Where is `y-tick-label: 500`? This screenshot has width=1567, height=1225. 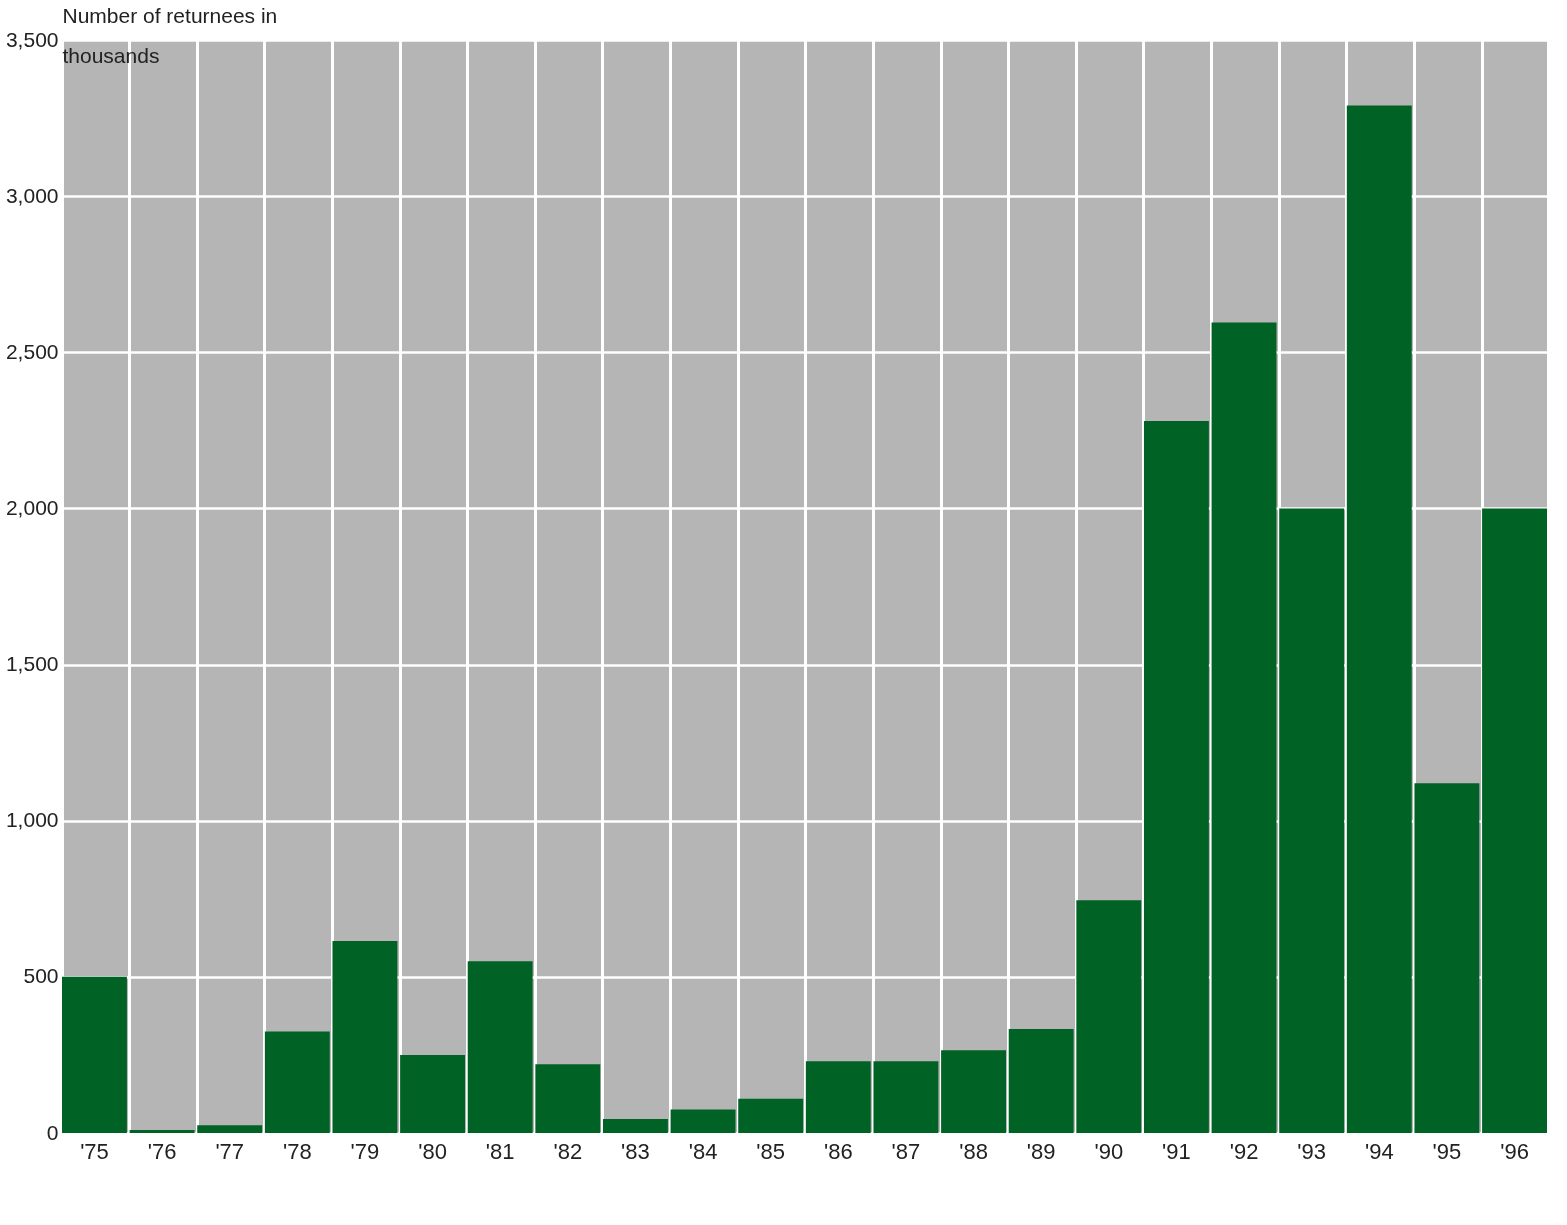 y-tick-label: 500 is located at coordinates (41, 976).